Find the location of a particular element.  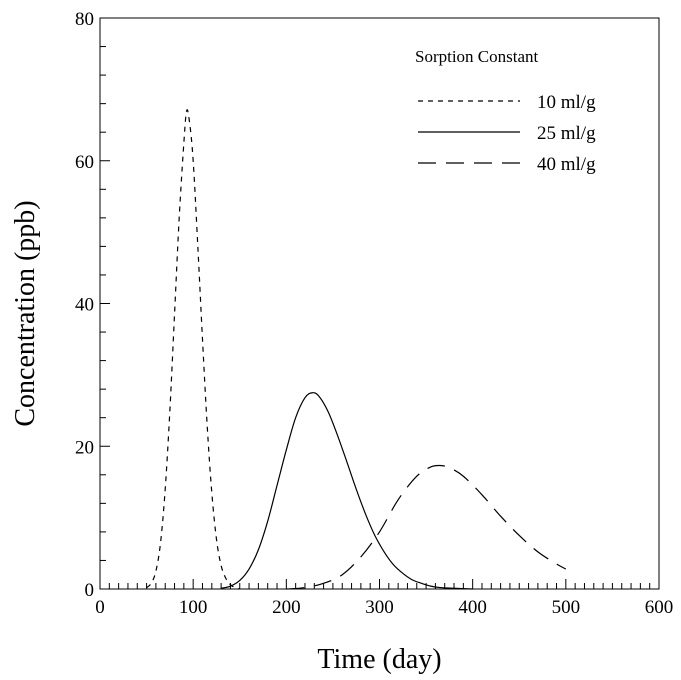

x-tick-label: 600 is located at coordinates (659, 607).